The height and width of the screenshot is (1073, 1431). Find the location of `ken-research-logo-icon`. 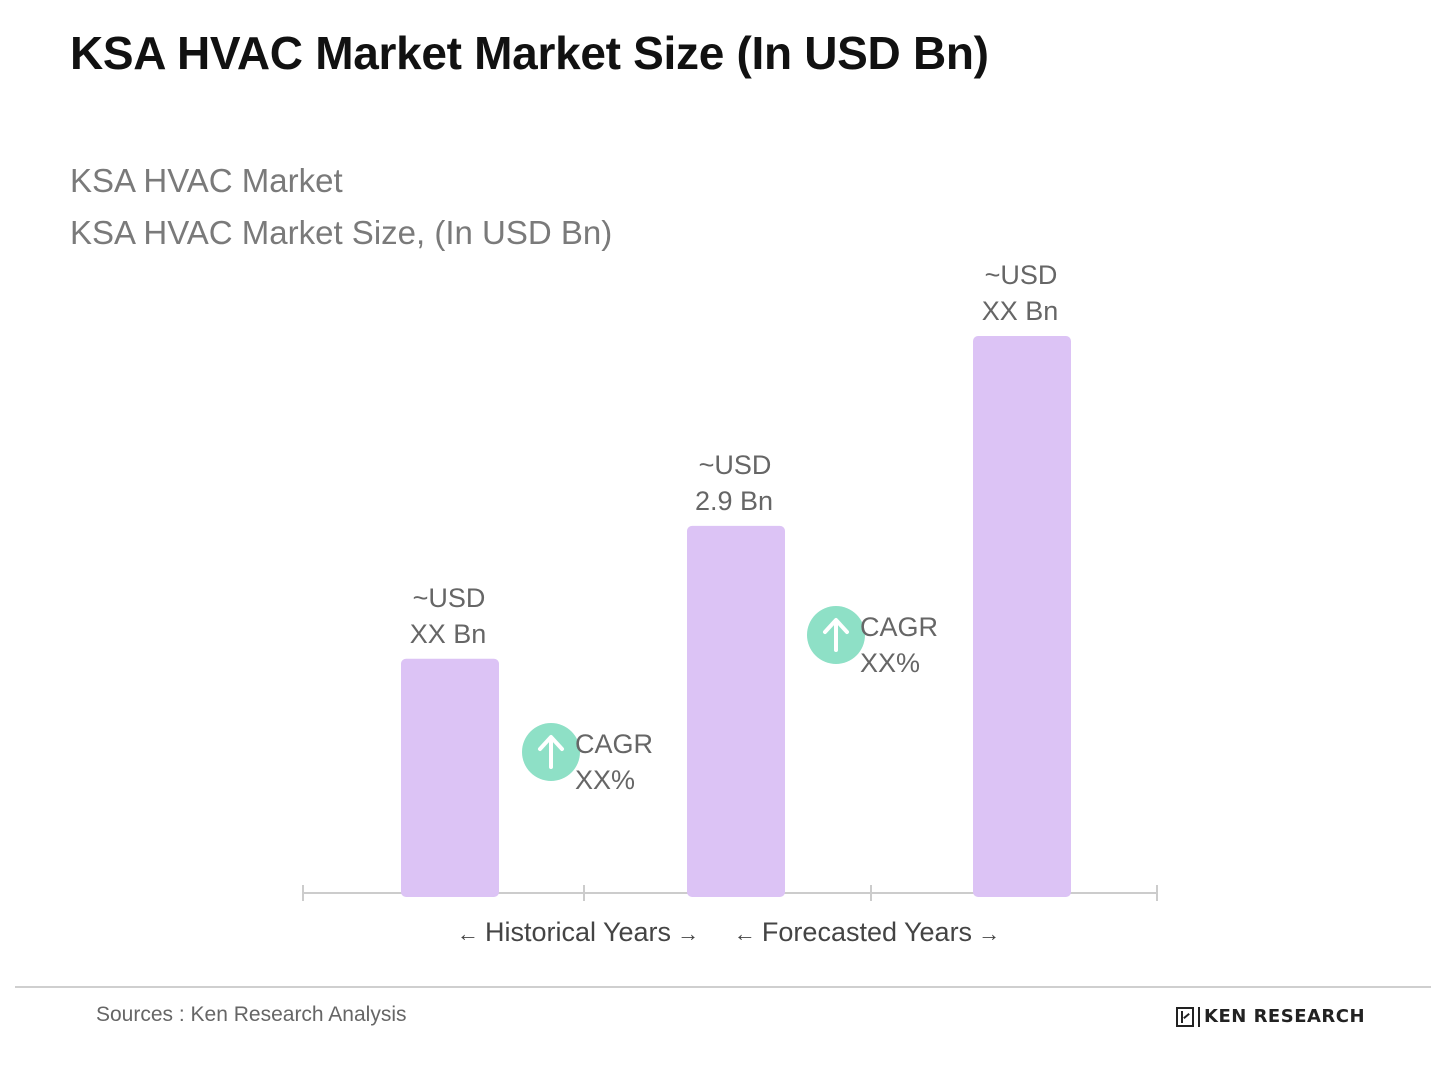

ken-research-logo-icon is located at coordinates (1185, 1016).